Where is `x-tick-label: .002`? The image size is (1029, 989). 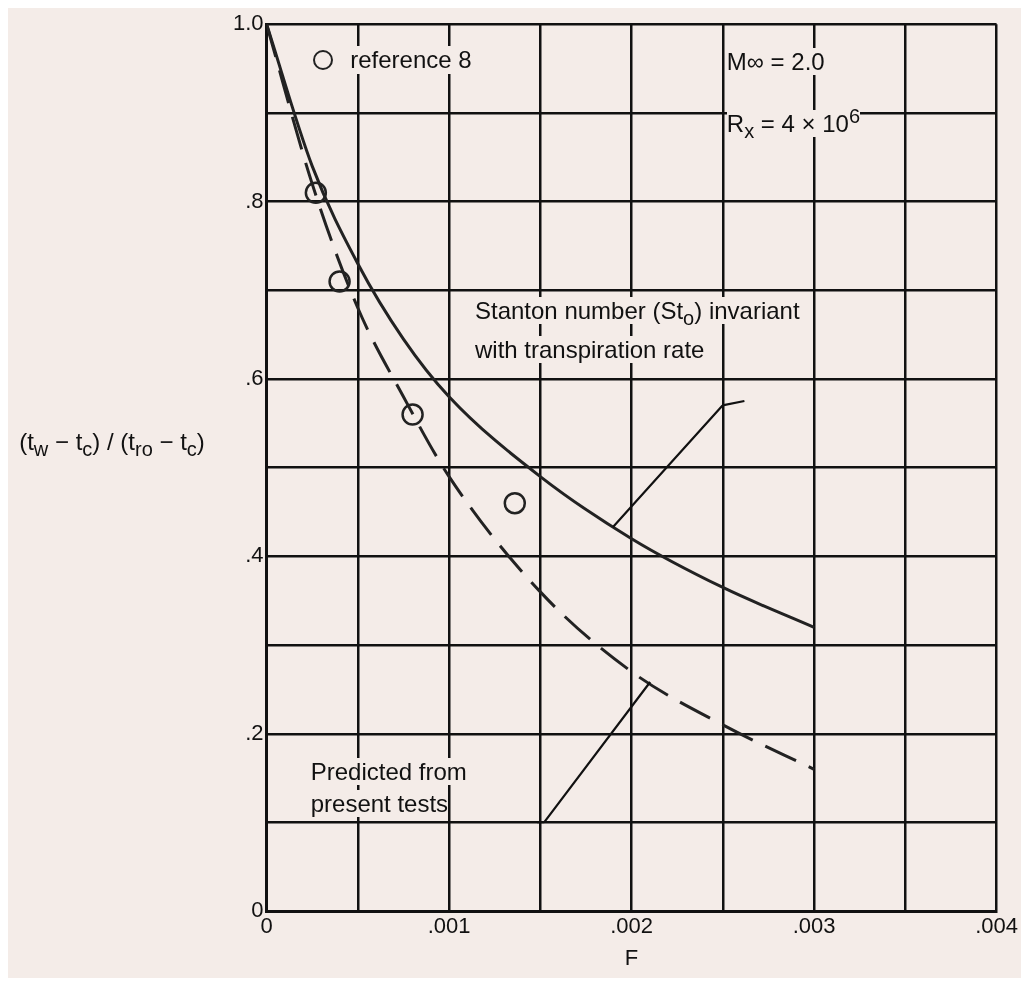 x-tick-label: .002 is located at coordinates (631, 926).